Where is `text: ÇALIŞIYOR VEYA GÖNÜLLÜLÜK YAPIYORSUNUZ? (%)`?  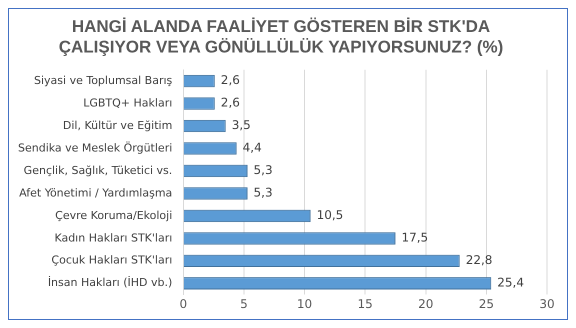
text: ÇALIŞIYOR VEYA GÖNÜLLÜLÜK YAPIYORSUNUZ? (%) is located at coordinates (281, 46).